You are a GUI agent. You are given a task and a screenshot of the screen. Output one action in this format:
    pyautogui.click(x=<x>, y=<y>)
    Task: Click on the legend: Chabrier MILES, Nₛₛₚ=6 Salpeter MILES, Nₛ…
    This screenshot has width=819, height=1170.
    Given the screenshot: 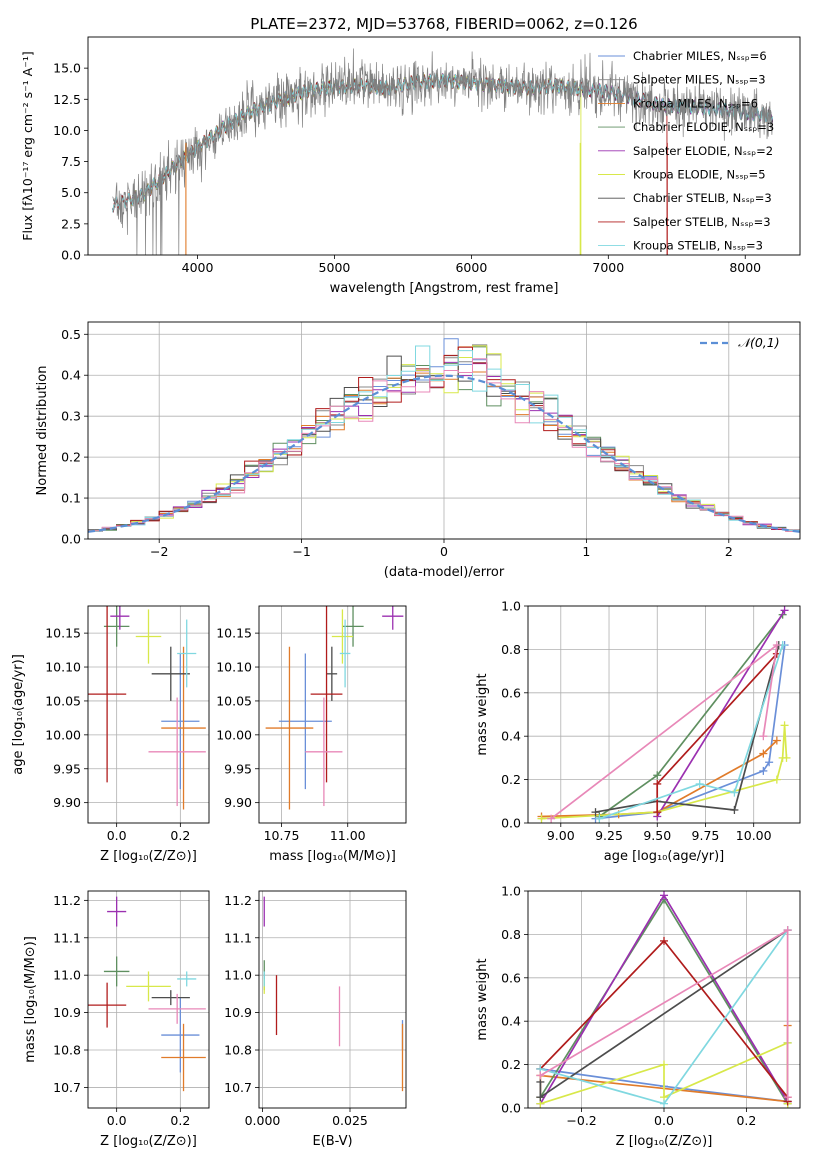 What is the action you would take?
    pyautogui.click(x=686, y=151)
    